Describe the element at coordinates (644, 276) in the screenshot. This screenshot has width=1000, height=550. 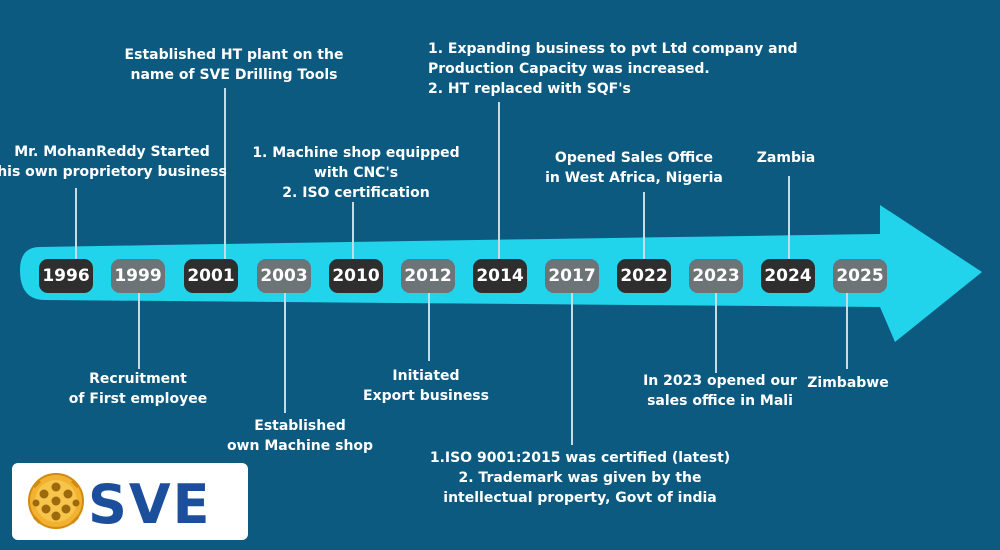
I see `year-badge-2022: 2022` at that location.